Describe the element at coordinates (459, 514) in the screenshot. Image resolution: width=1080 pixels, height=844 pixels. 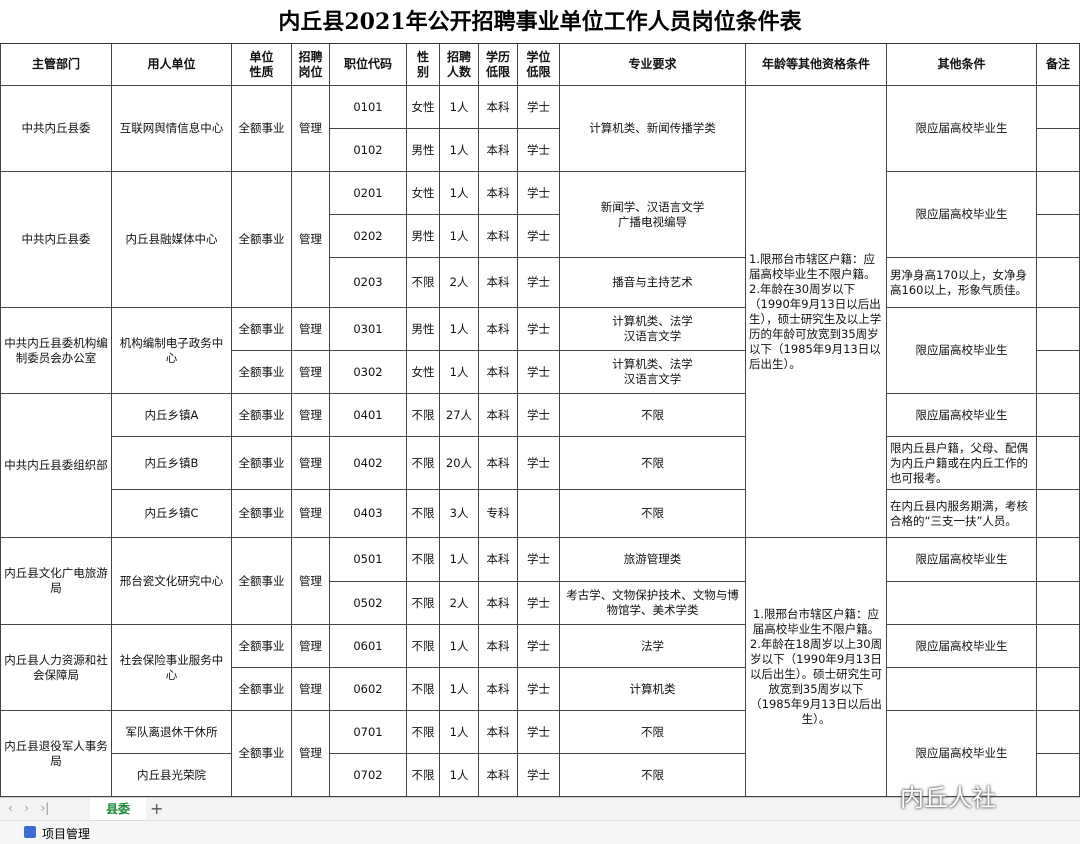
I see `table-cell: 3人` at that location.